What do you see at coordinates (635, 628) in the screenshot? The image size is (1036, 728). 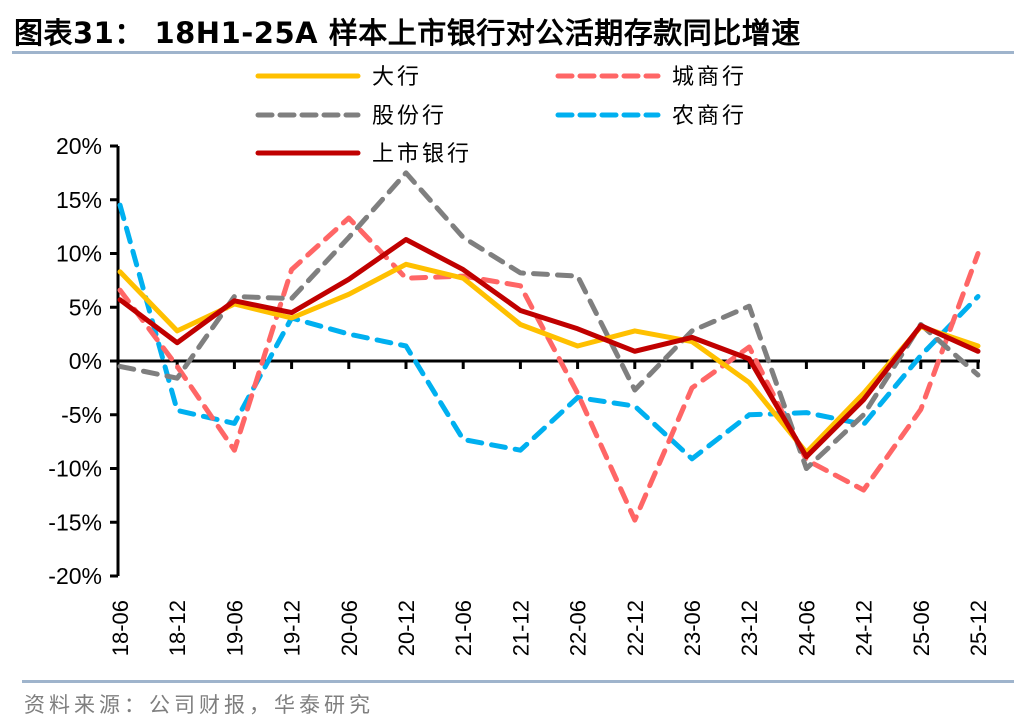 I see `x-tick-label: 22-12` at bounding box center [635, 628].